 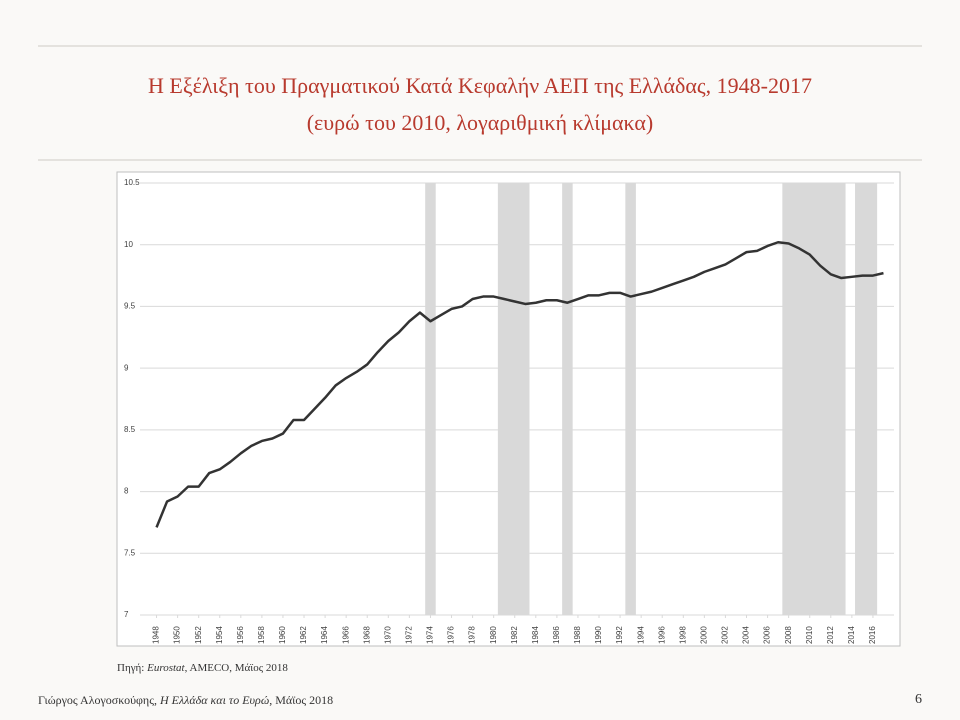 What do you see at coordinates (130, 429) in the screenshot?
I see `y-tick-label: 8.5` at bounding box center [130, 429].